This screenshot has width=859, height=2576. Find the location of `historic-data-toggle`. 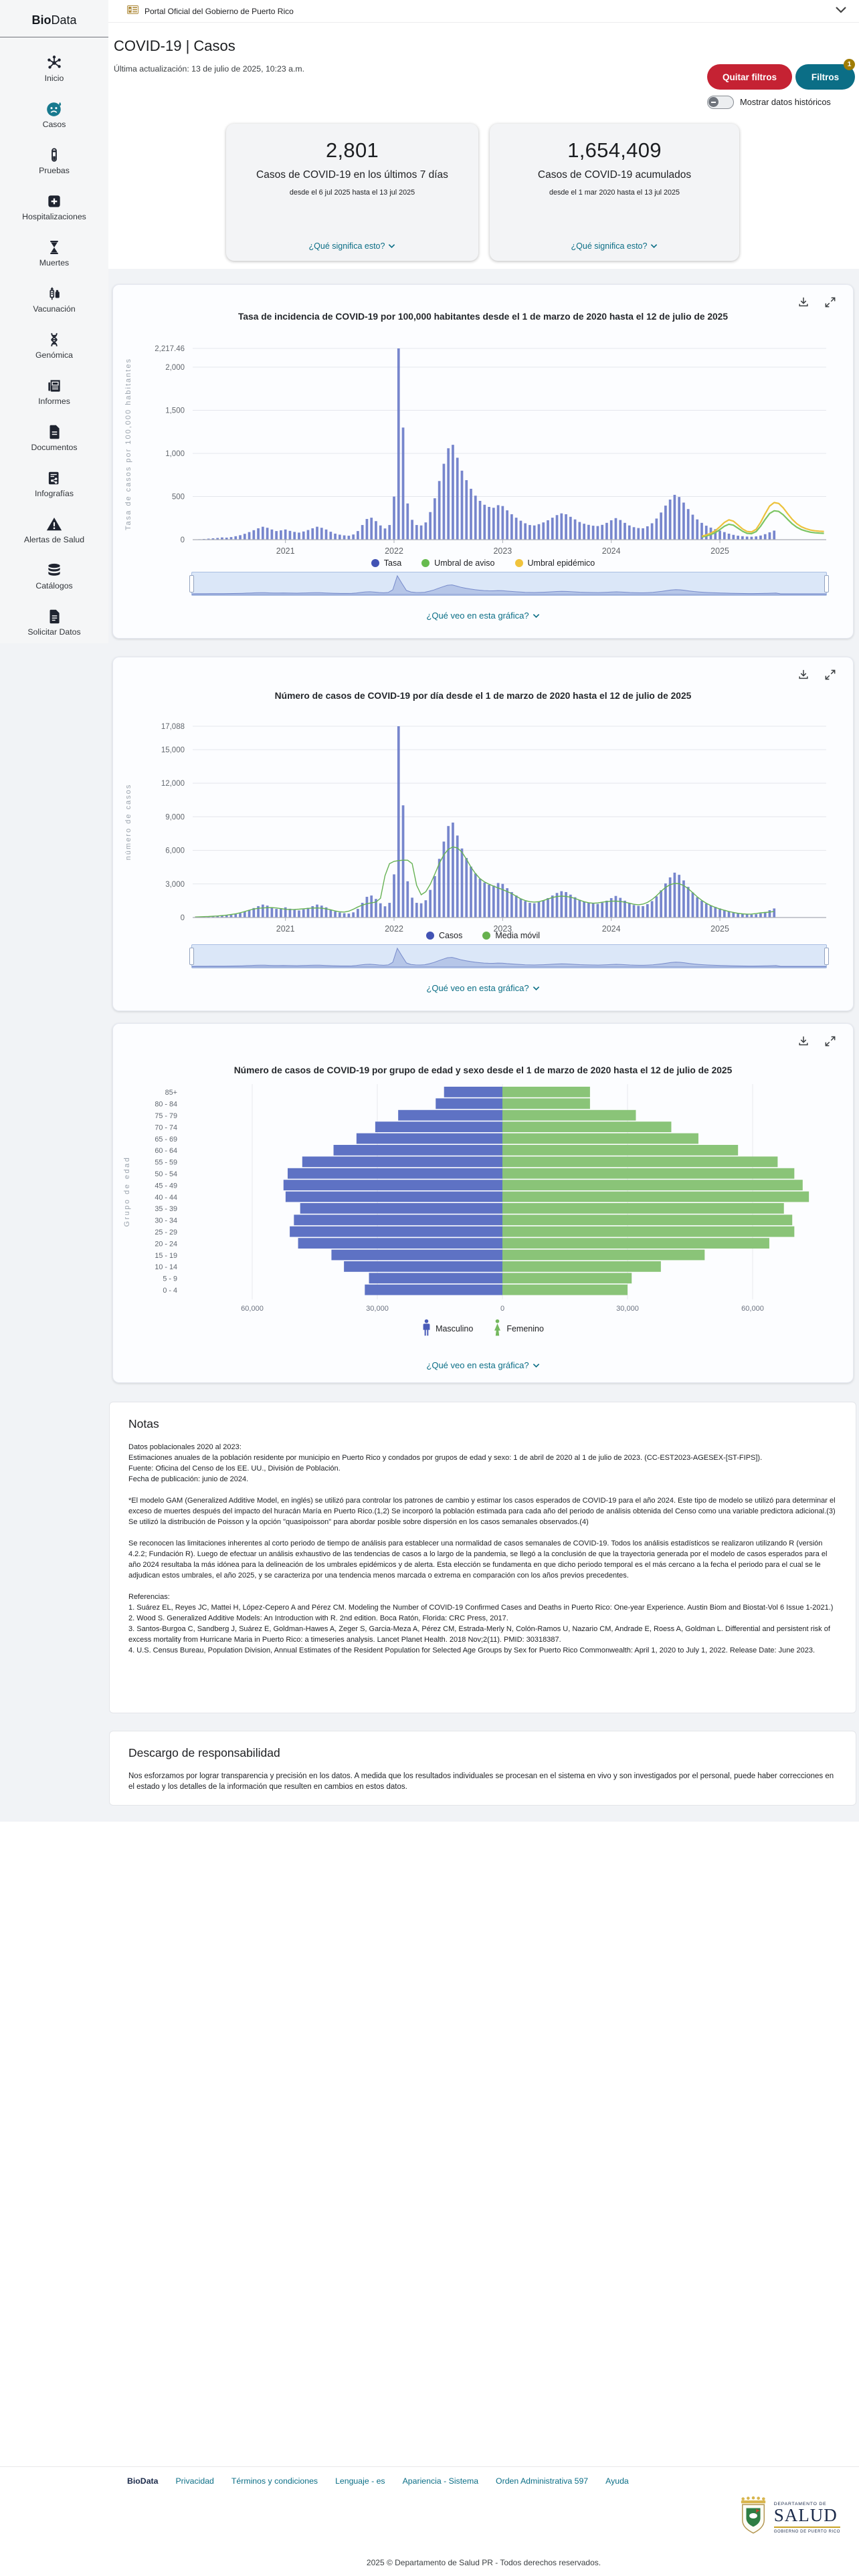

historic-data-toggle is located at coordinates (720, 102).